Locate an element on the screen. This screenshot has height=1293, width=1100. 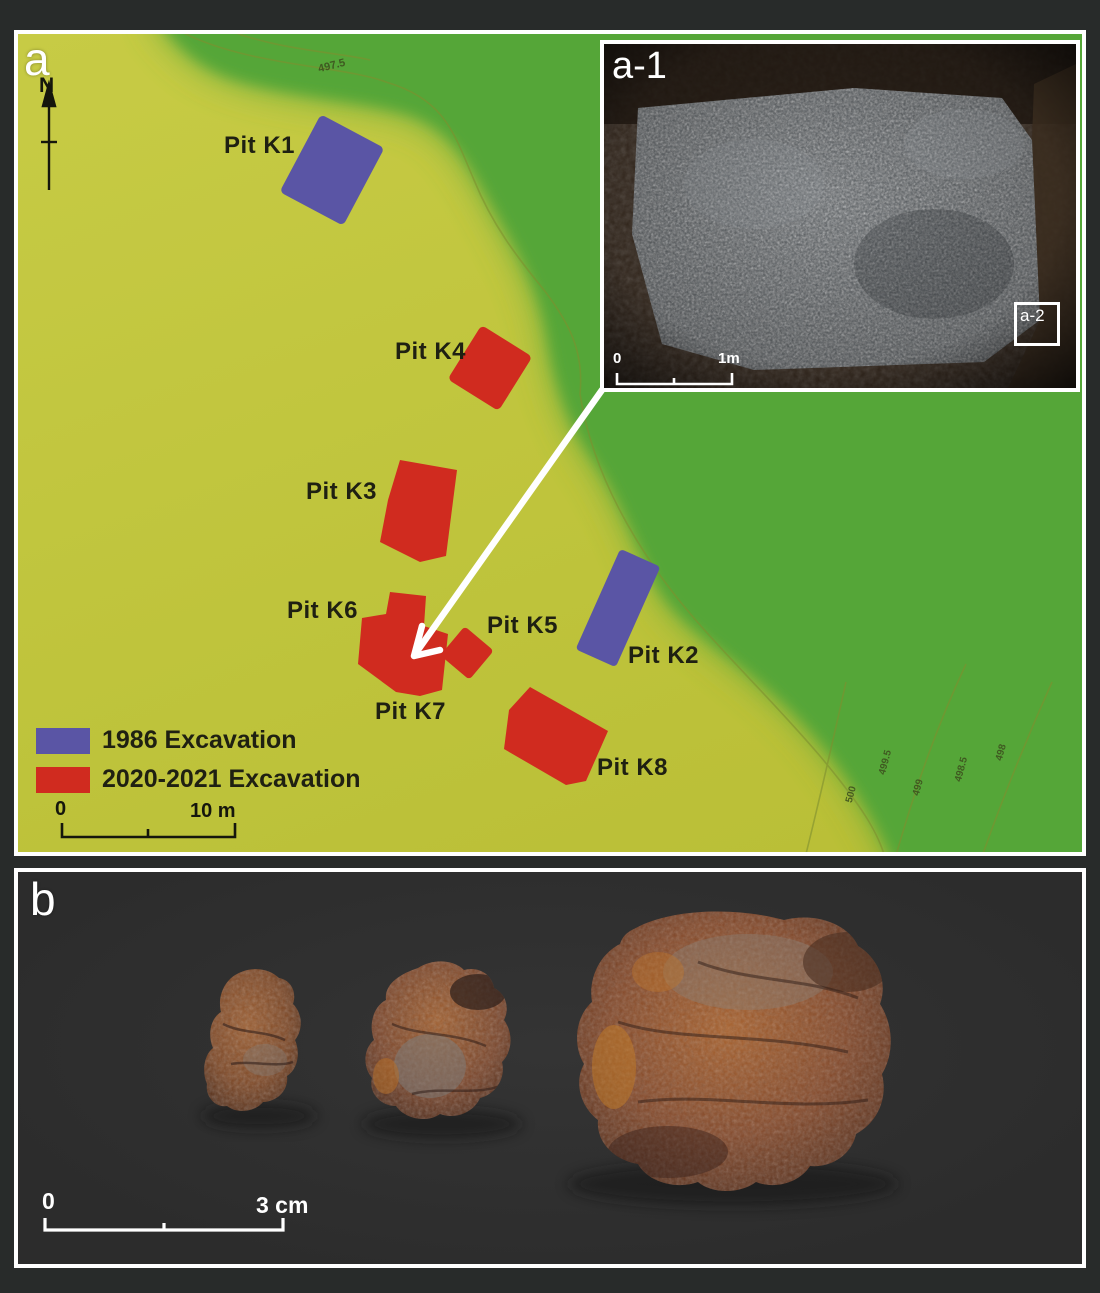
north-label: N is located at coordinates (47, 85).